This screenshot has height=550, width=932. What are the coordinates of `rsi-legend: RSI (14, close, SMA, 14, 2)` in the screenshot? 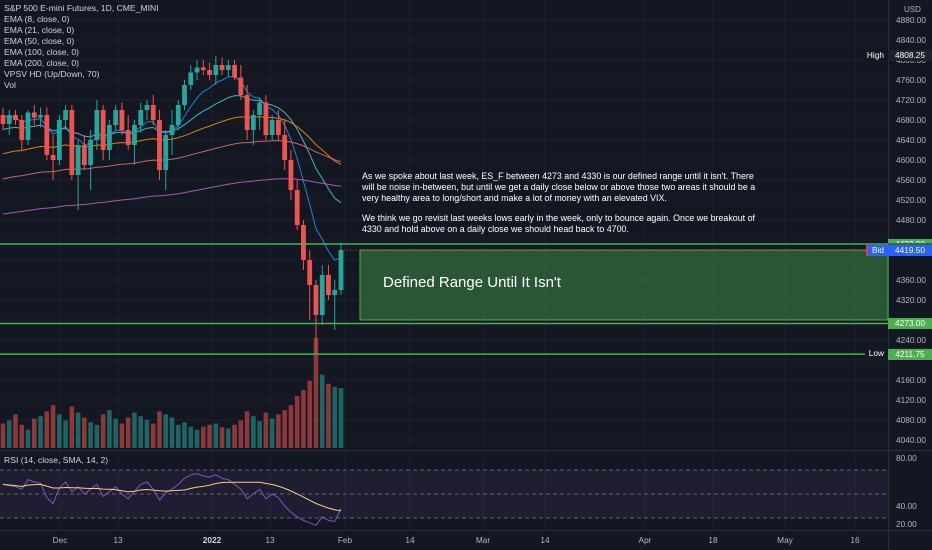 It's located at (56, 460).